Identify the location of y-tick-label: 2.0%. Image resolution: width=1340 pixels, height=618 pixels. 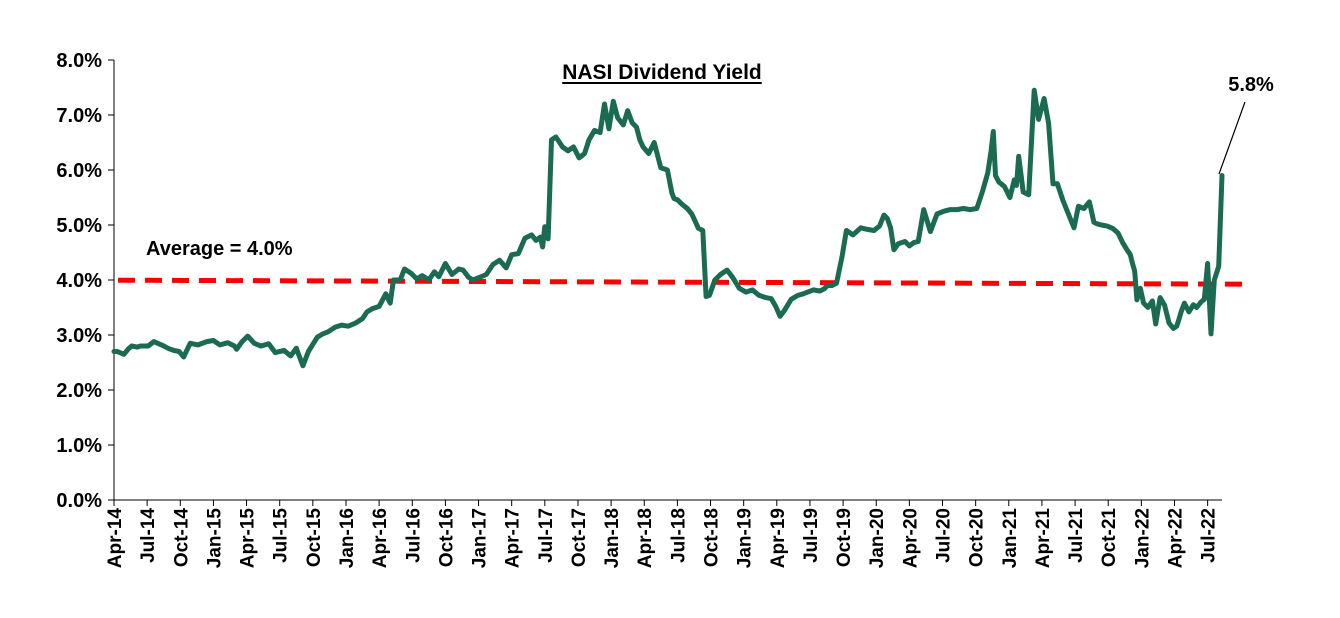
(79, 391).